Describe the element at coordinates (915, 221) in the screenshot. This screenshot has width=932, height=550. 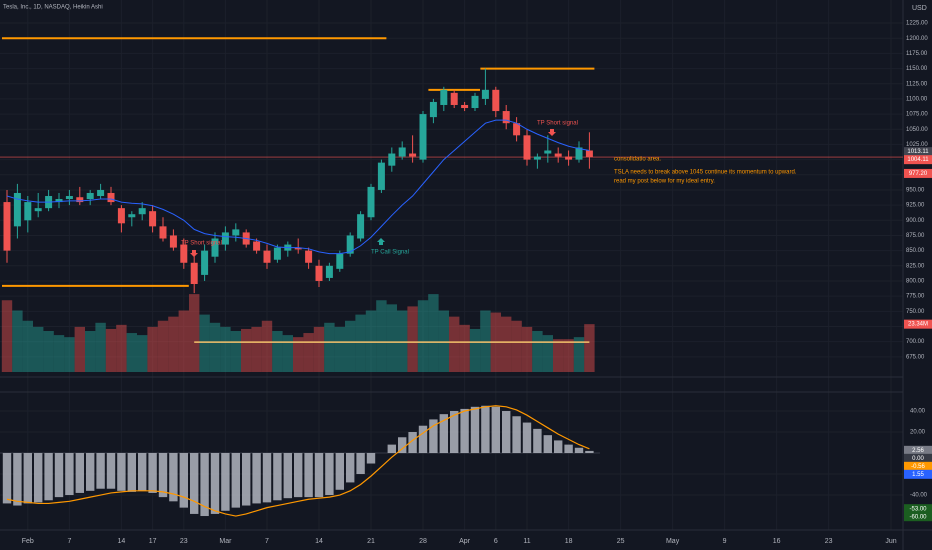
I see `y-tick-label: 900.00` at that location.